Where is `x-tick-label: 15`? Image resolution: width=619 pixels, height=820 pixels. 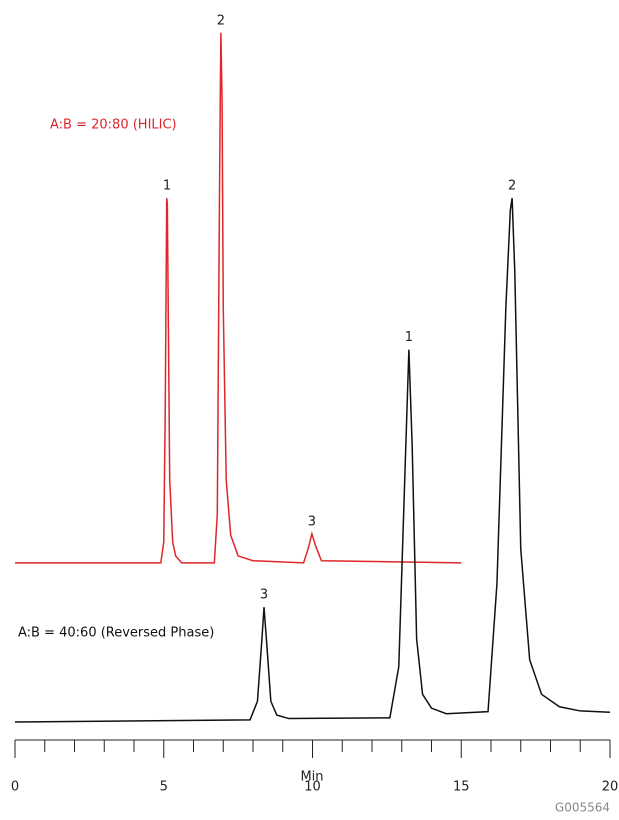 x-tick-label: 15 is located at coordinates (461, 787).